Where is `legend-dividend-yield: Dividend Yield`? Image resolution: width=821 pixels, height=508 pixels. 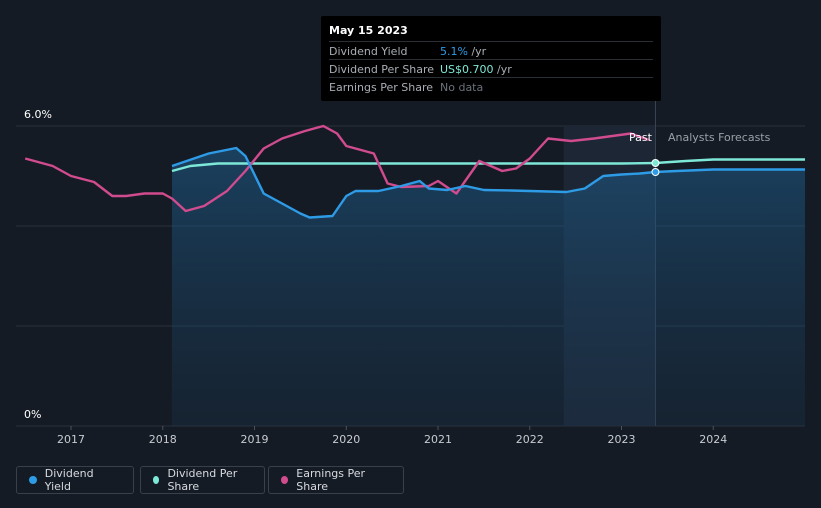
legend-dividend-yield: Dividend Yield is located at coordinates (75, 480).